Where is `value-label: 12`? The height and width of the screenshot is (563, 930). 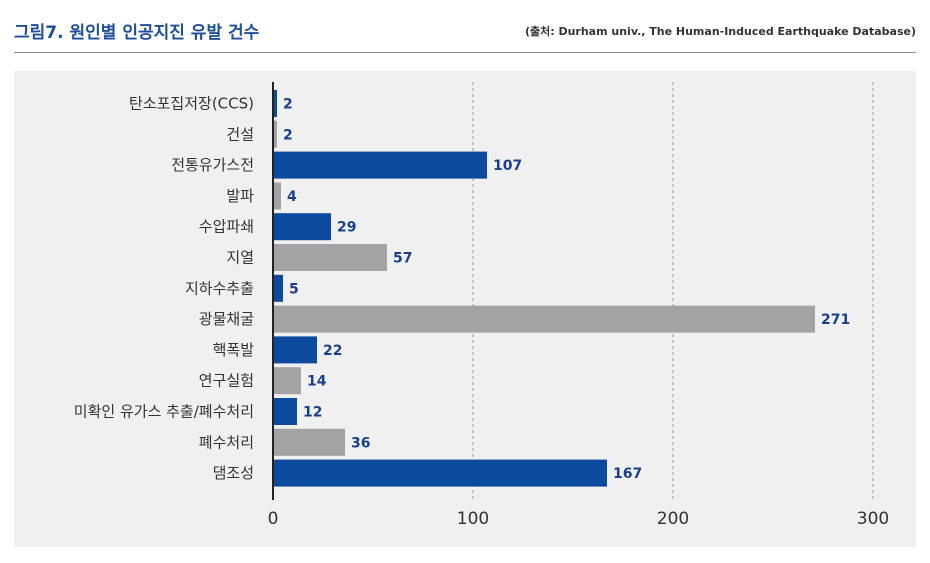
value-label: 12 is located at coordinates (312, 413).